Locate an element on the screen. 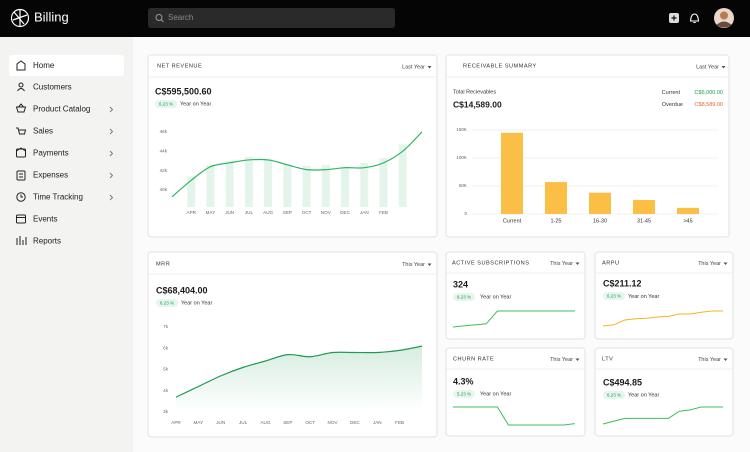  active-nav-highlight is located at coordinates (66, 65).